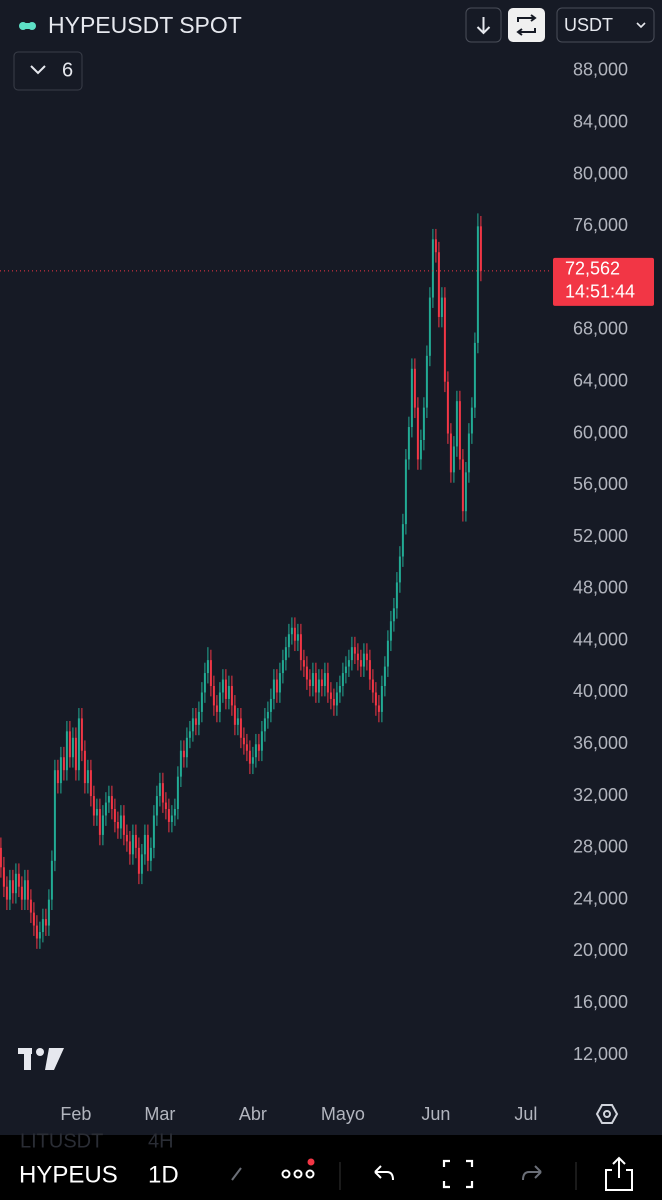  I want to click on y-tick-label: 76,000, so click(600, 225).